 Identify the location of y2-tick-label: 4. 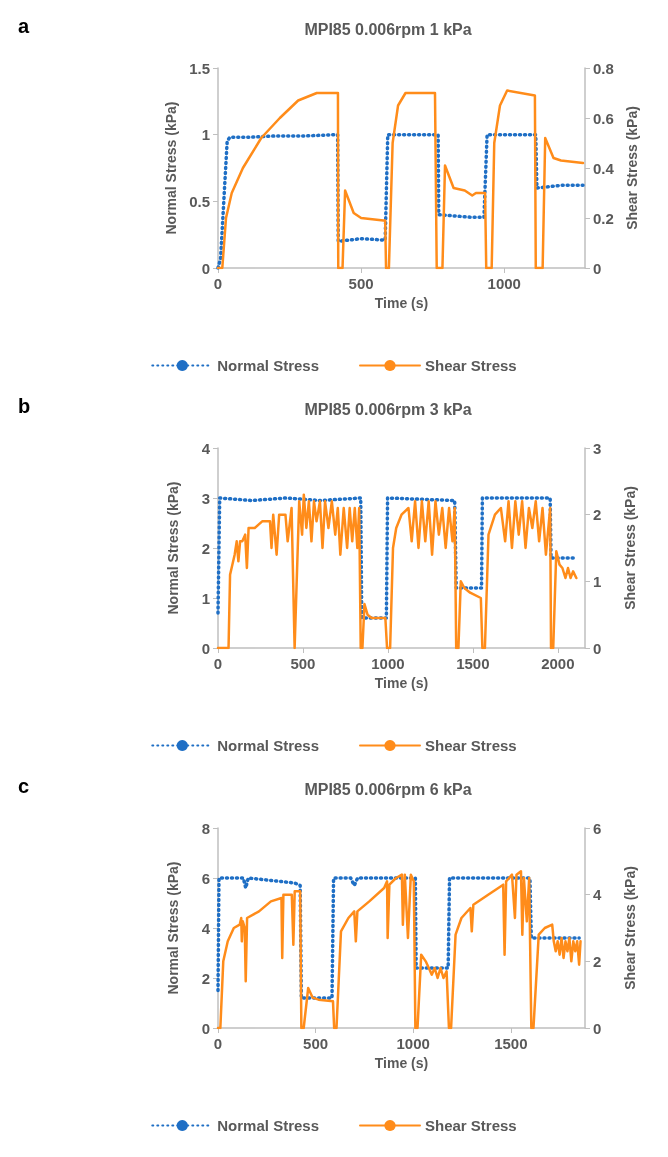
(597, 895).